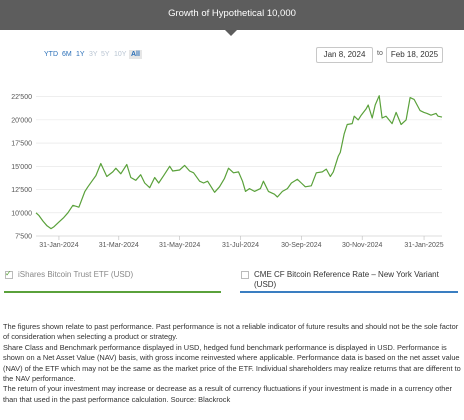 This screenshot has width=464, height=420. What do you see at coordinates (423, 245) in the screenshot?
I see `x-tick-label: 31-Jan-2025` at bounding box center [423, 245].